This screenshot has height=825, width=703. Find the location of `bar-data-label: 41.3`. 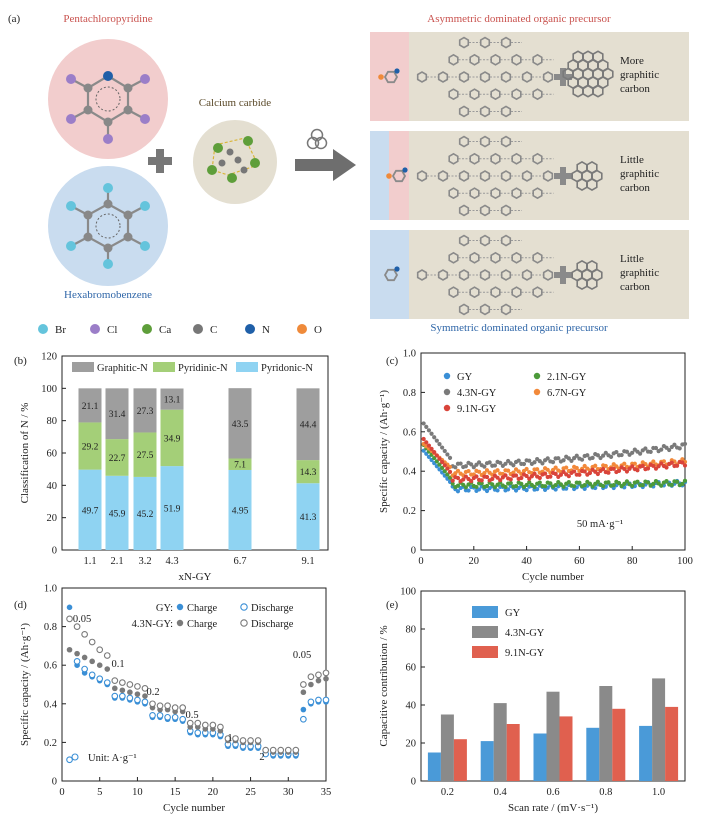

bar-data-label: 41.3 is located at coordinates (308, 518).